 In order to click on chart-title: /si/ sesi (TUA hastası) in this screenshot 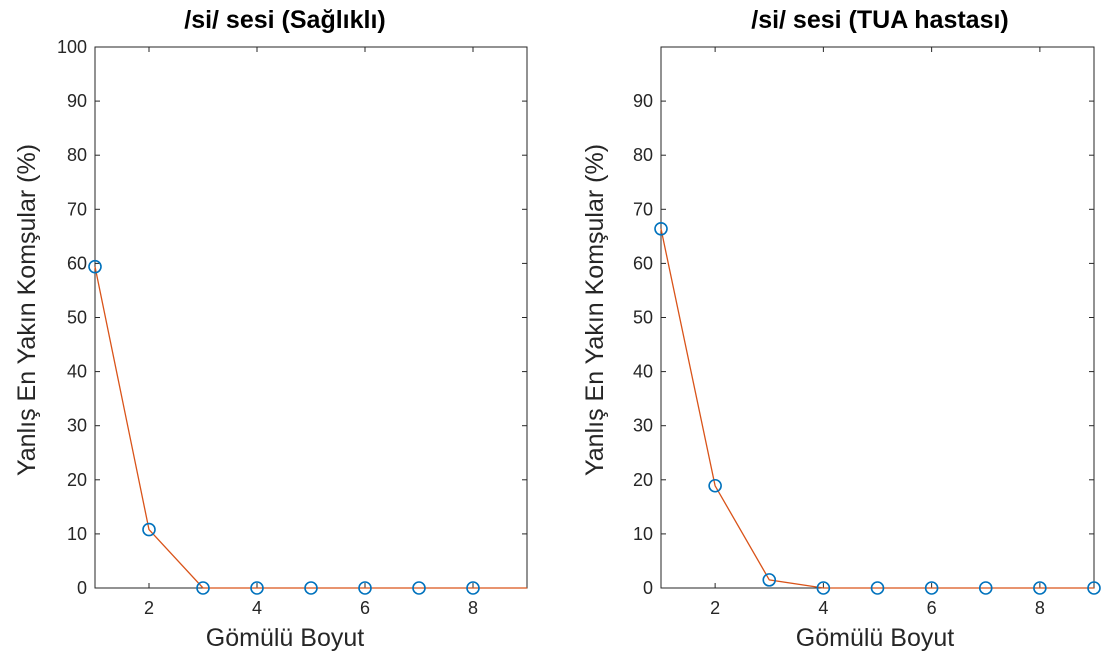, I will do `click(880, 20)`.